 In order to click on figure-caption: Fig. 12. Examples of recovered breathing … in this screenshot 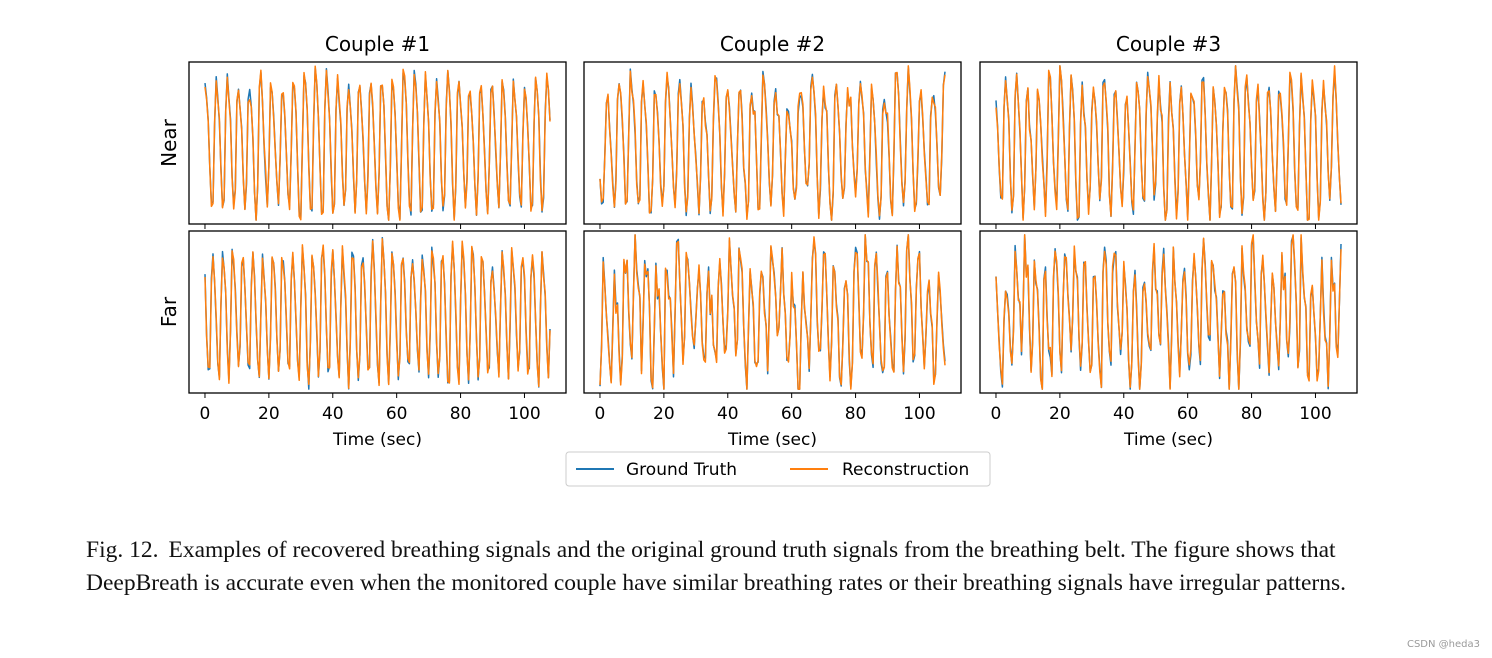, I will do `click(766, 567)`.